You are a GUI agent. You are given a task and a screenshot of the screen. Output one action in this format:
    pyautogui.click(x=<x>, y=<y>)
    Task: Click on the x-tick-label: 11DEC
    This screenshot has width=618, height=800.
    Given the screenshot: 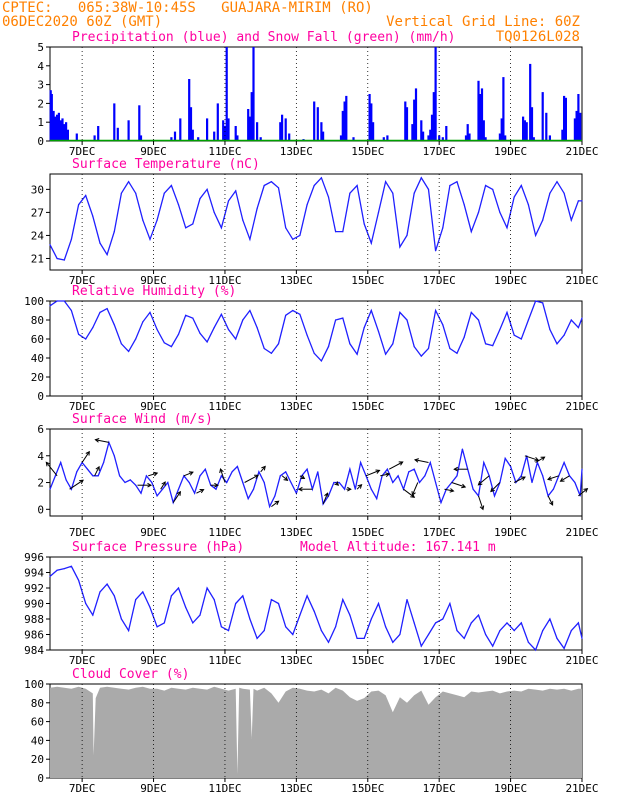 What is the action you would take?
    pyautogui.click(x=224, y=151)
    